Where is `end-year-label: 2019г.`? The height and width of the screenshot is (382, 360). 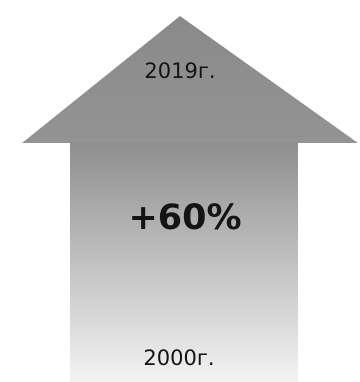
end-year-label: 2019г. is located at coordinates (180, 71).